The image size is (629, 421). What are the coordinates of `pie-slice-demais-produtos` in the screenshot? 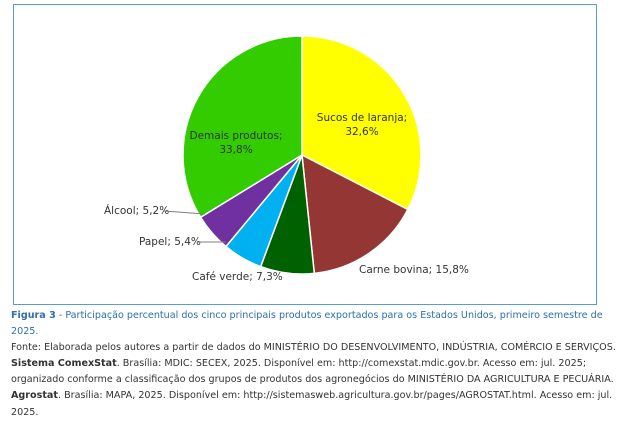 It's located at (242, 127).